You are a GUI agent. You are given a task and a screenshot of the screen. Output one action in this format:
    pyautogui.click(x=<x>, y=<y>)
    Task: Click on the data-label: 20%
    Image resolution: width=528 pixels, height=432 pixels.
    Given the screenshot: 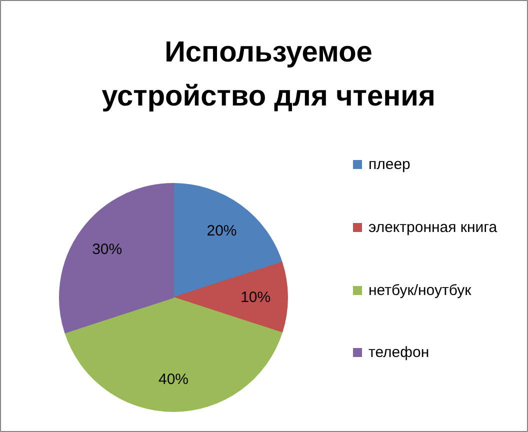 What is the action you would take?
    pyautogui.click(x=221, y=231)
    